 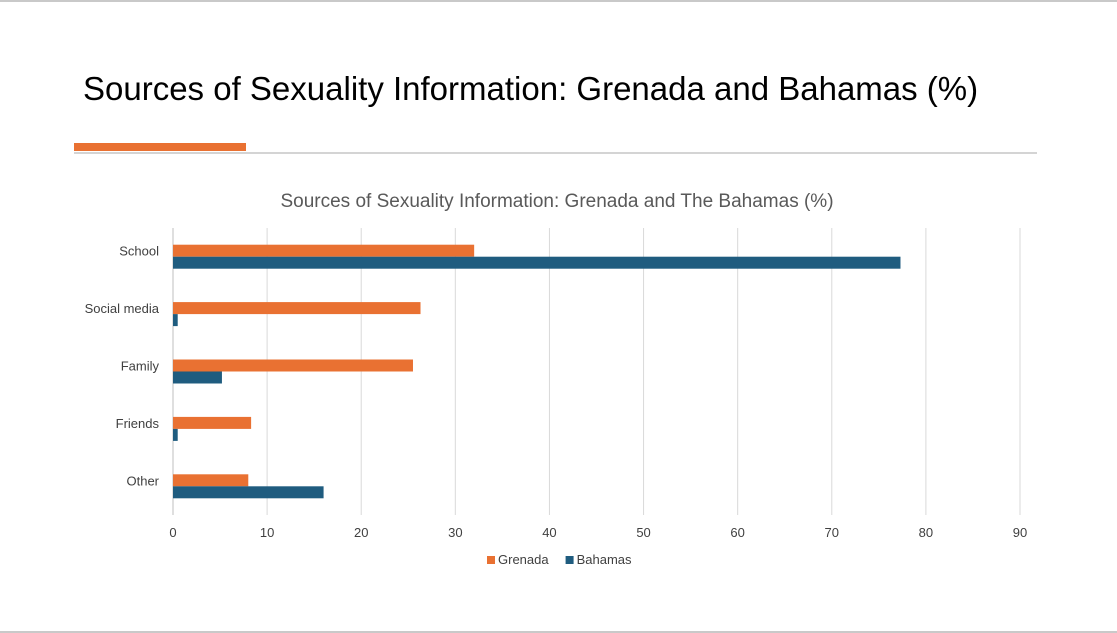 What do you see at coordinates (926, 532) in the screenshot?
I see `x-tick-label: 80` at bounding box center [926, 532].